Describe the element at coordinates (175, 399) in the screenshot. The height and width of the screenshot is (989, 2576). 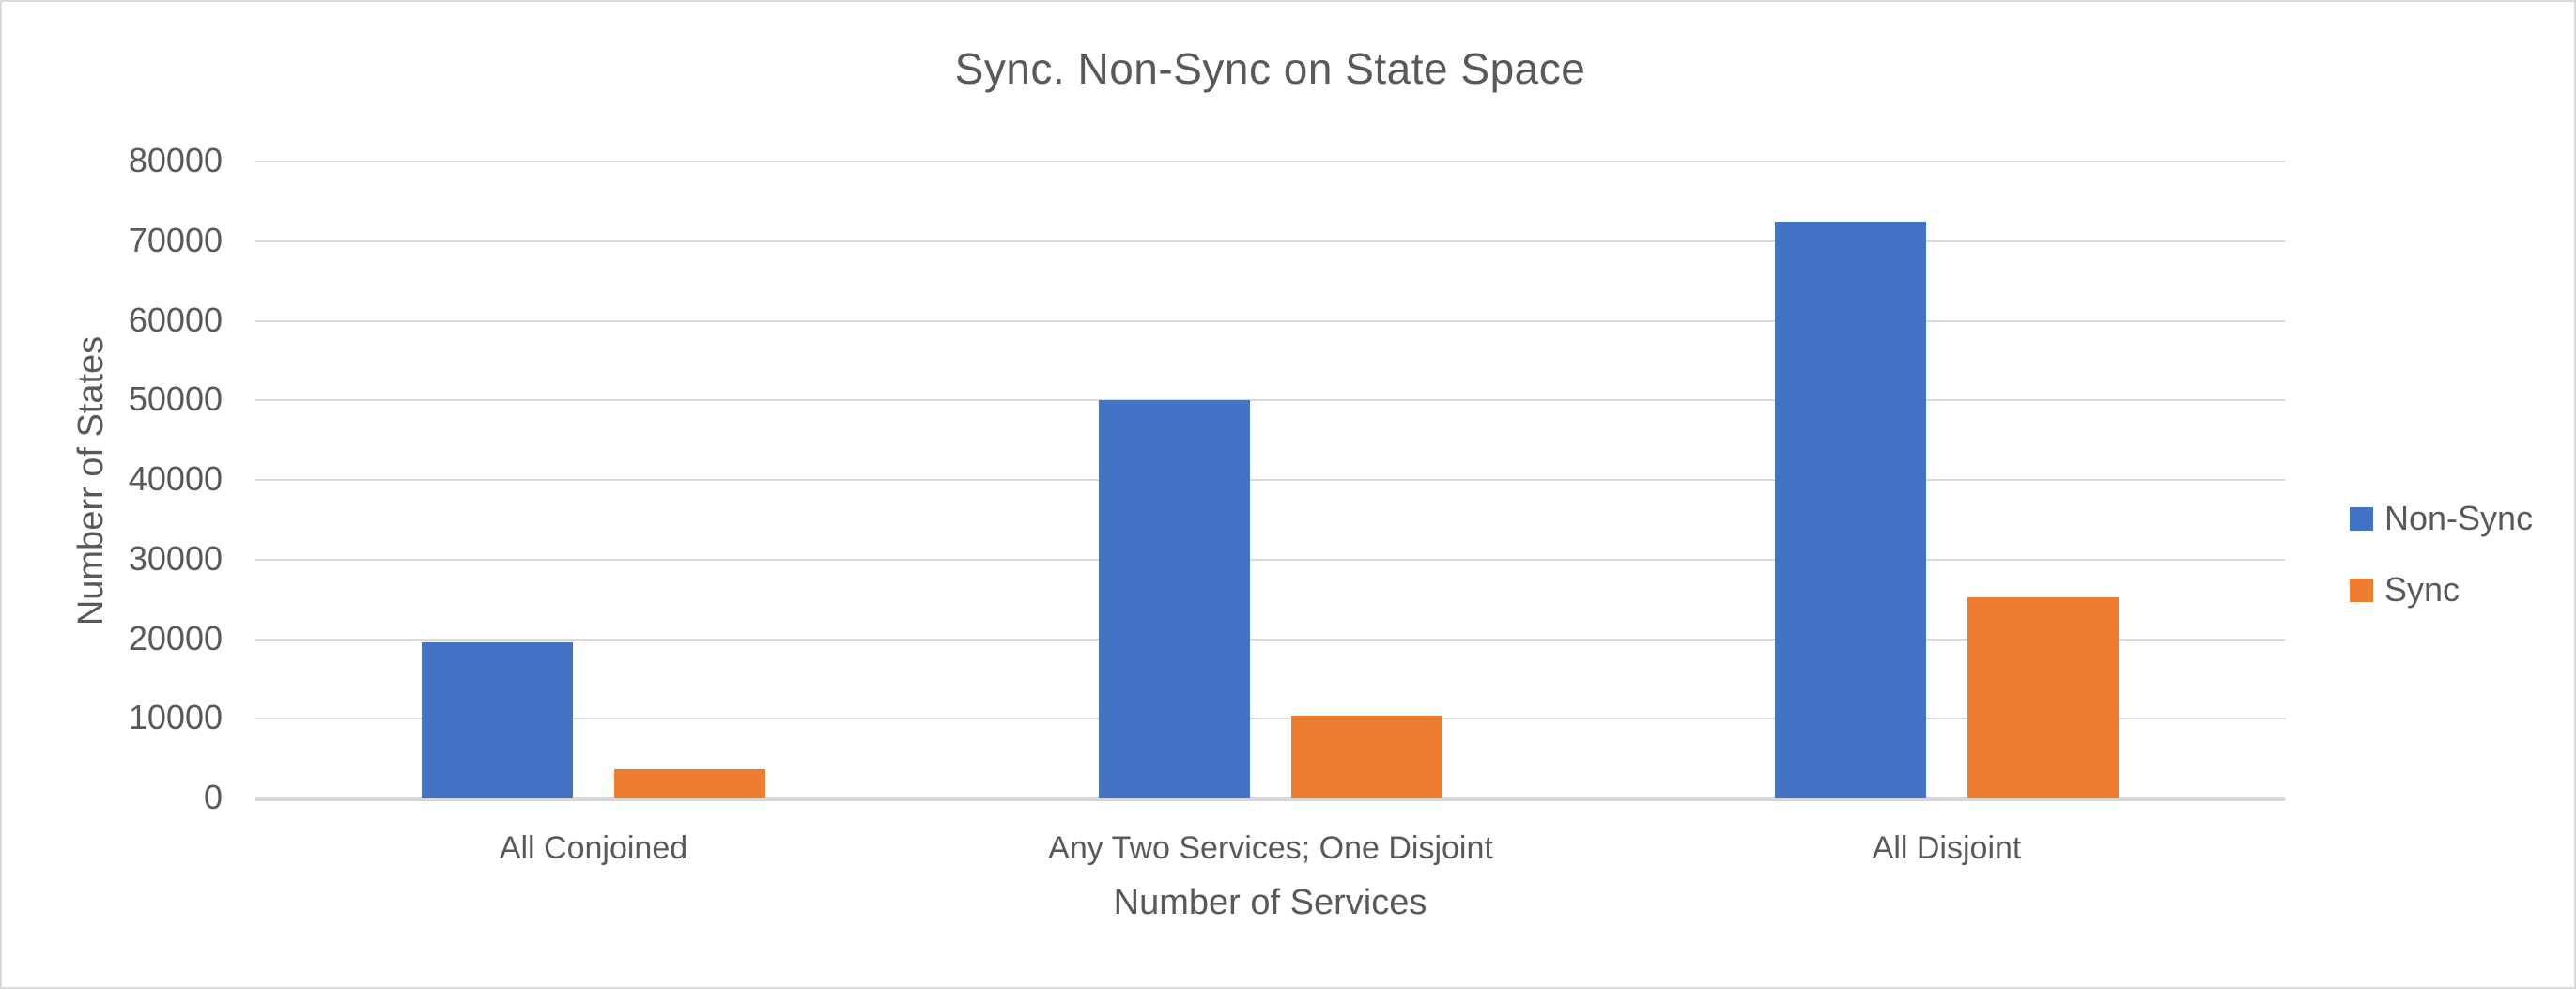
I see `y-tick-label-50000: 50000` at that location.